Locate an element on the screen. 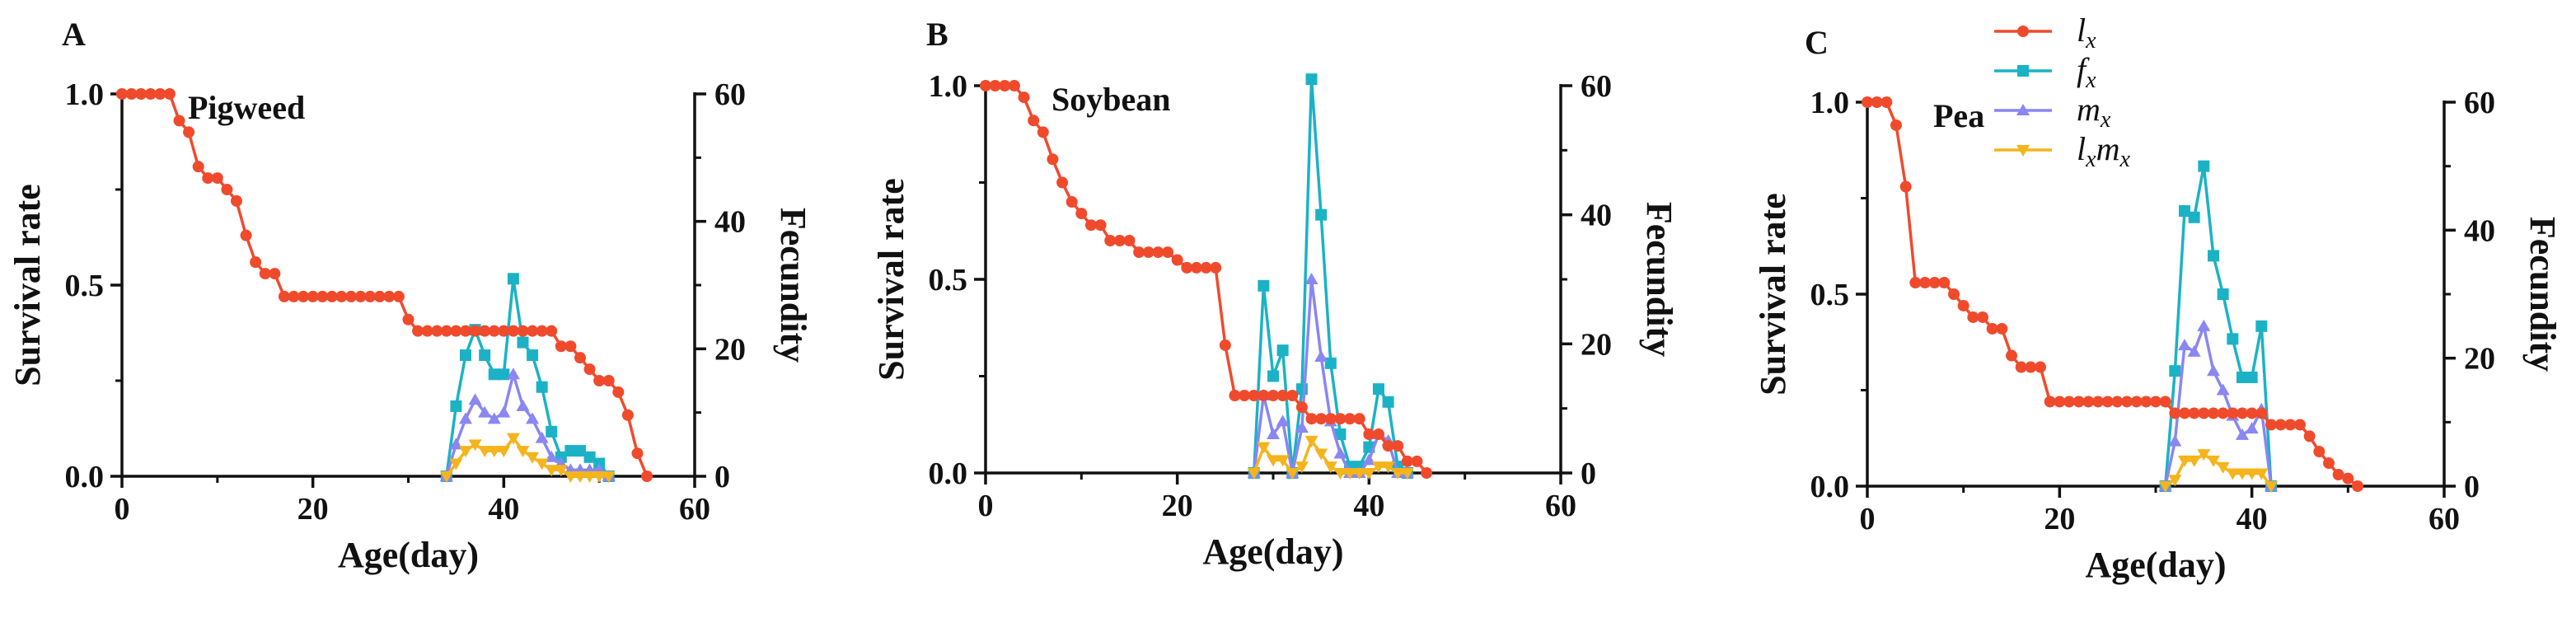 Image resolution: width=2576 pixels, height=618 pixels. y-tick-label: 0.0 is located at coordinates (85, 477).